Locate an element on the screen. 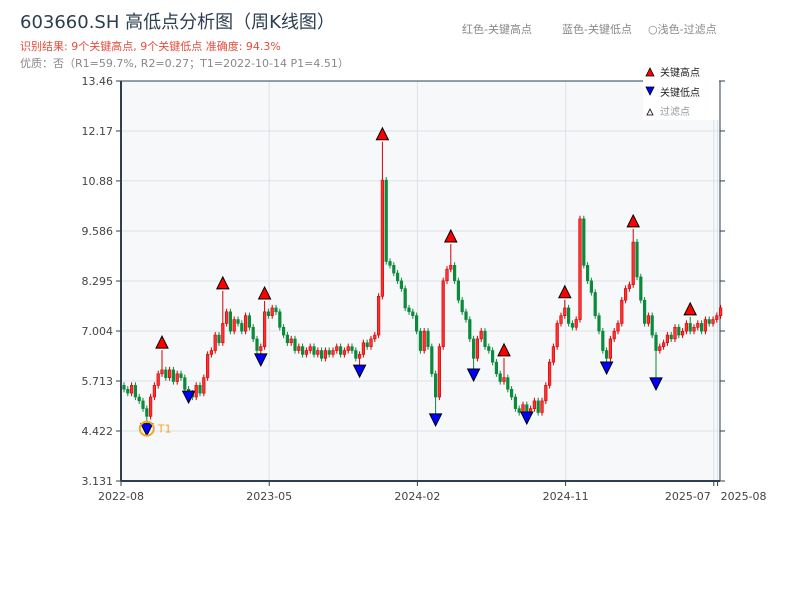 This screenshot has width=800, height=600. x-tick-label: 2025-08 is located at coordinates (744, 496).